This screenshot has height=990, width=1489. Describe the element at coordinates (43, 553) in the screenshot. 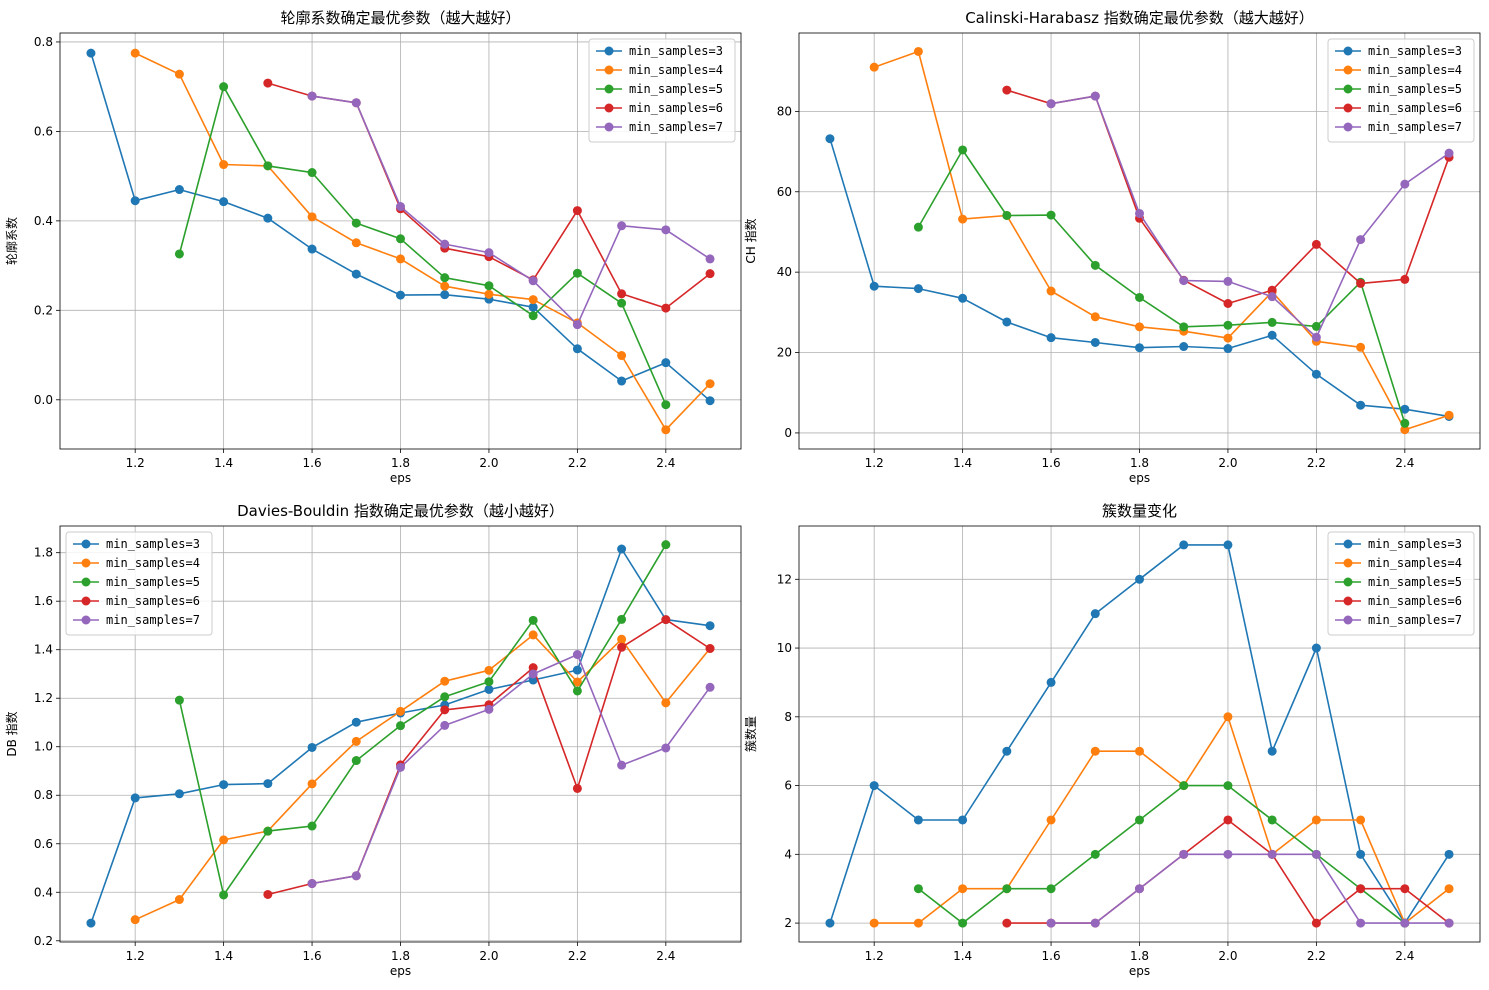

I see `y-tick-label: 1.8` at that location.